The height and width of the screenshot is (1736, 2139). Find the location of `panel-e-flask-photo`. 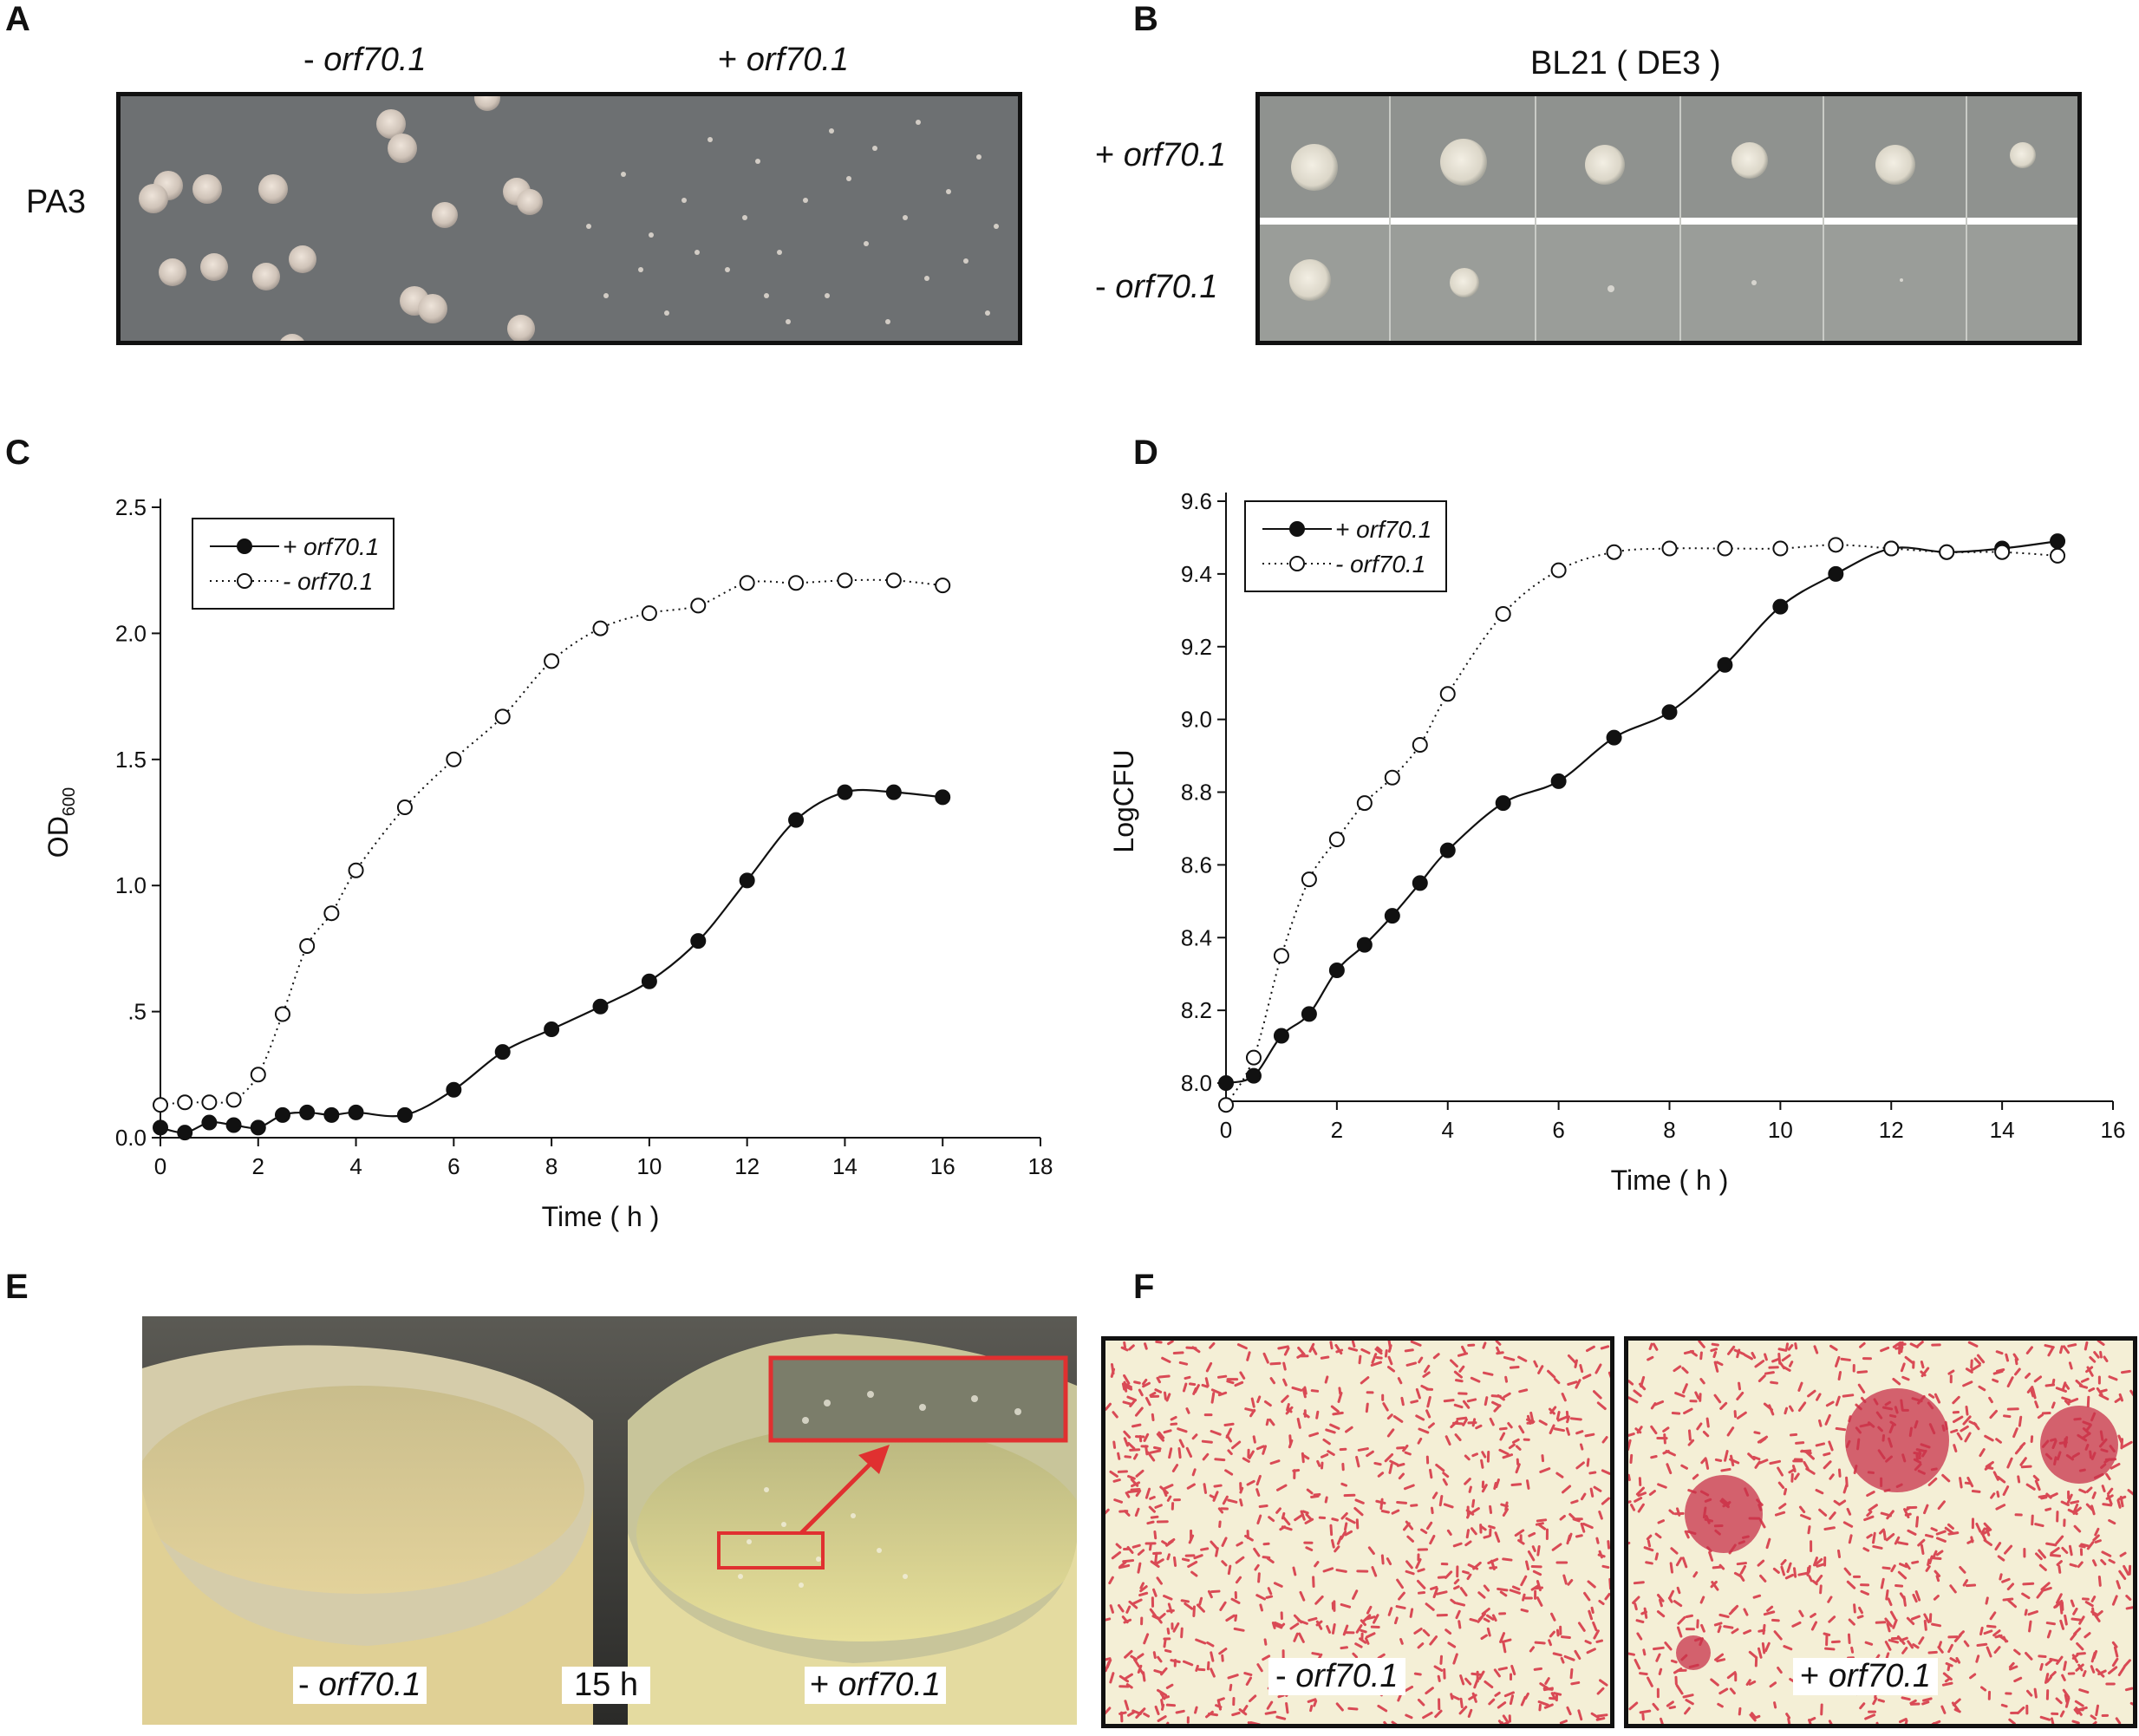

panel-e-flask-photo is located at coordinates (609, 1520).